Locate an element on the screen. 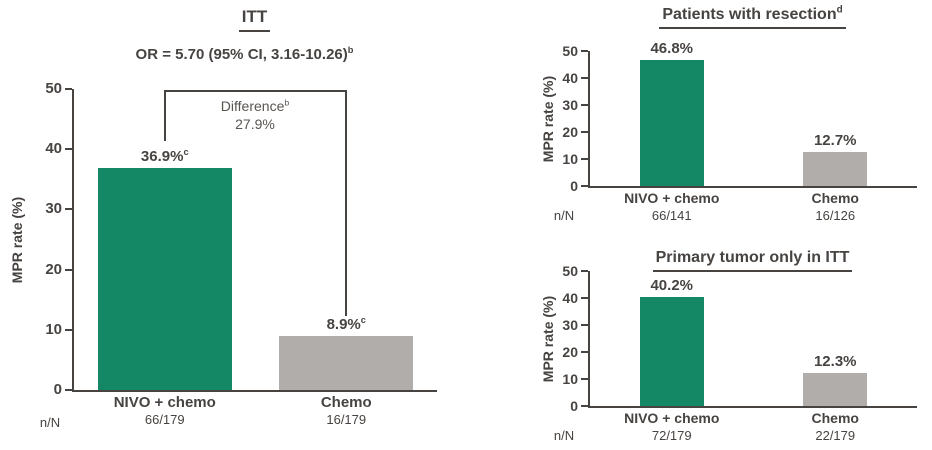 The width and height of the screenshot is (932, 450). n-over-N-value: 22/179 is located at coordinates (835, 435).